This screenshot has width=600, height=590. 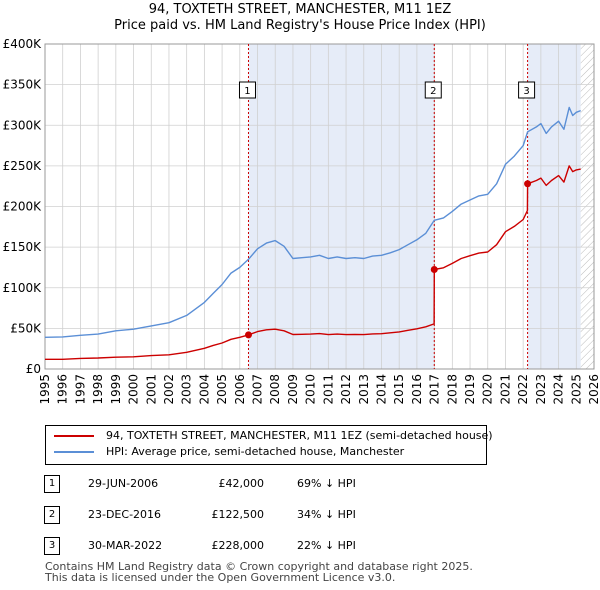 I want to click on legend-swatch-hpi, so click(x=74, y=452).